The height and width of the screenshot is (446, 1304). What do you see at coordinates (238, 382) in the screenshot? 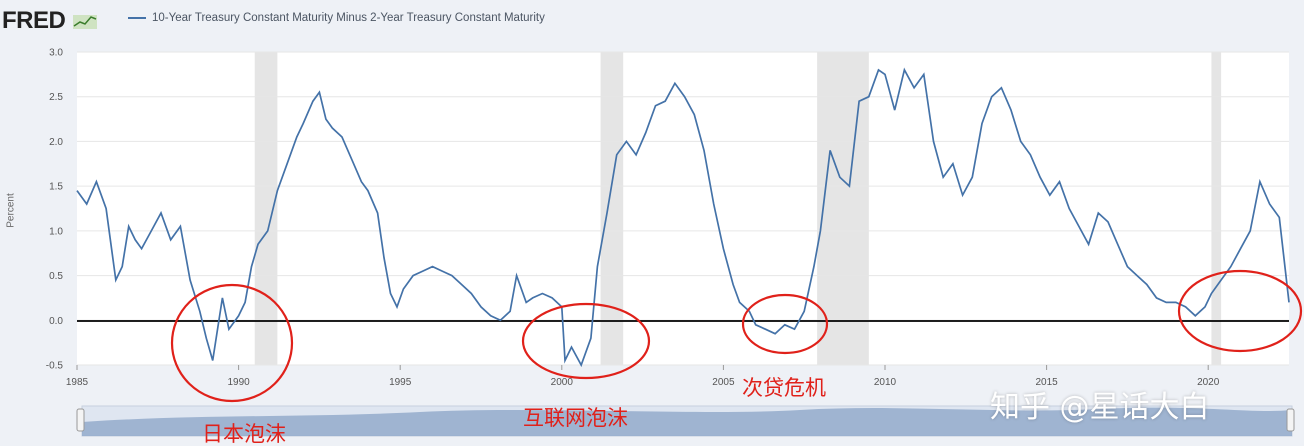
I see `x-tick-label: 1990` at bounding box center [238, 382].